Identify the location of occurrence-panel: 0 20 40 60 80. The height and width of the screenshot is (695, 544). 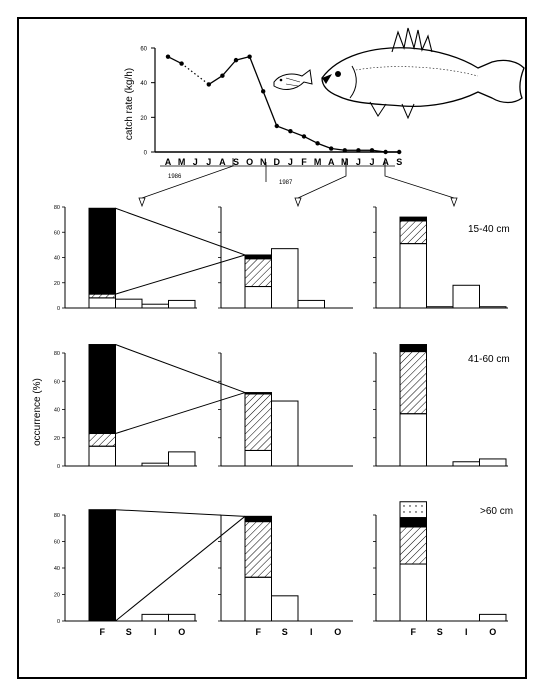
(125, 407).